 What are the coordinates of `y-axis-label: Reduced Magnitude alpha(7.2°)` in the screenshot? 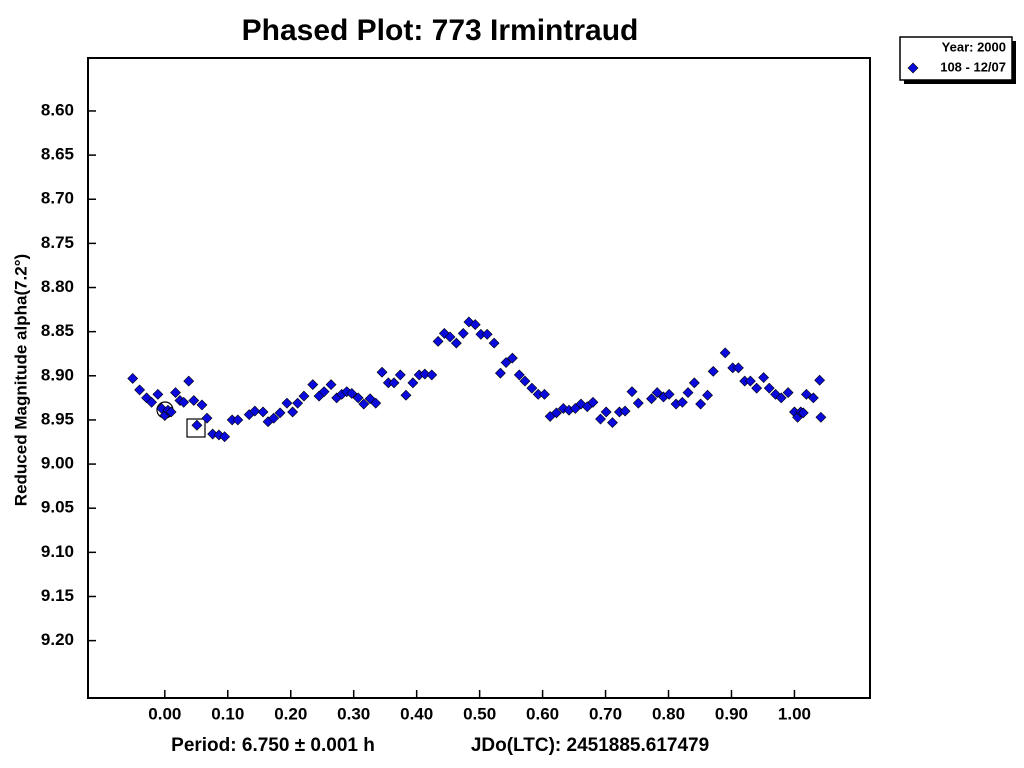 It's located at (20, 380).